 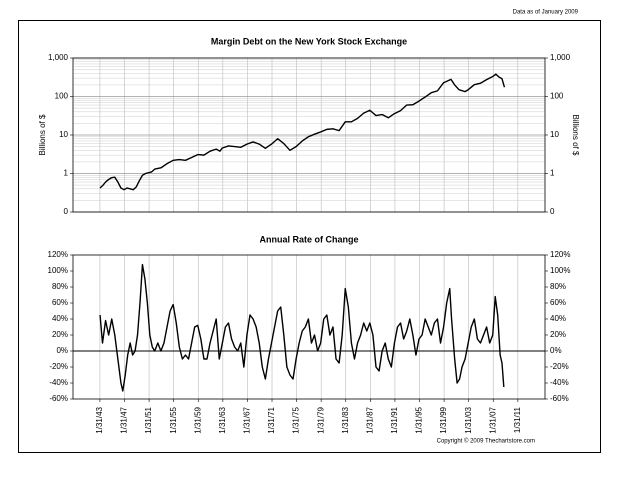 What do you see at coordinates (419, 419) in the screenshot?
I see `x-tick-label: 1/31/95` at bounding box center [419, 419].